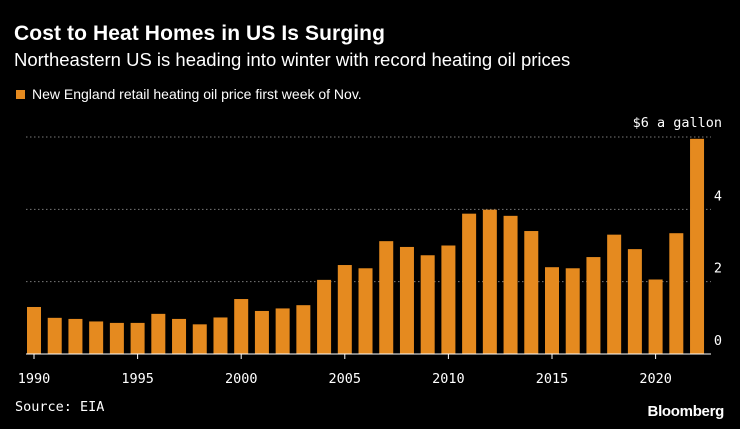 This screenshot has width=740, height=429. Describe the element at coordinates (510, 284) in the screenshot. I see `bar-2013` at that location.